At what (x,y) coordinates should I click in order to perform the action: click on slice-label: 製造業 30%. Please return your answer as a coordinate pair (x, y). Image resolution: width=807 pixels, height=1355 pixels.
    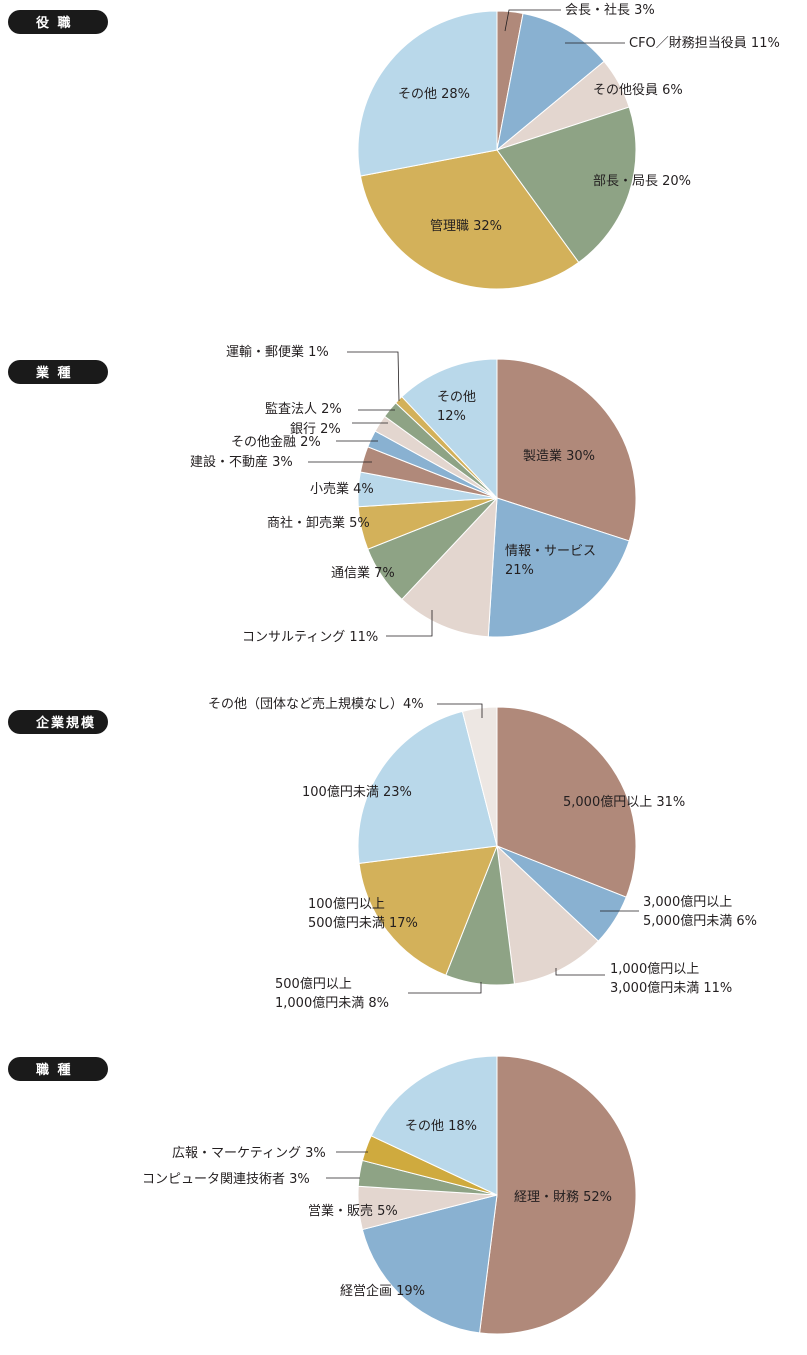
    Looking at the image, I should click on (559, 456).